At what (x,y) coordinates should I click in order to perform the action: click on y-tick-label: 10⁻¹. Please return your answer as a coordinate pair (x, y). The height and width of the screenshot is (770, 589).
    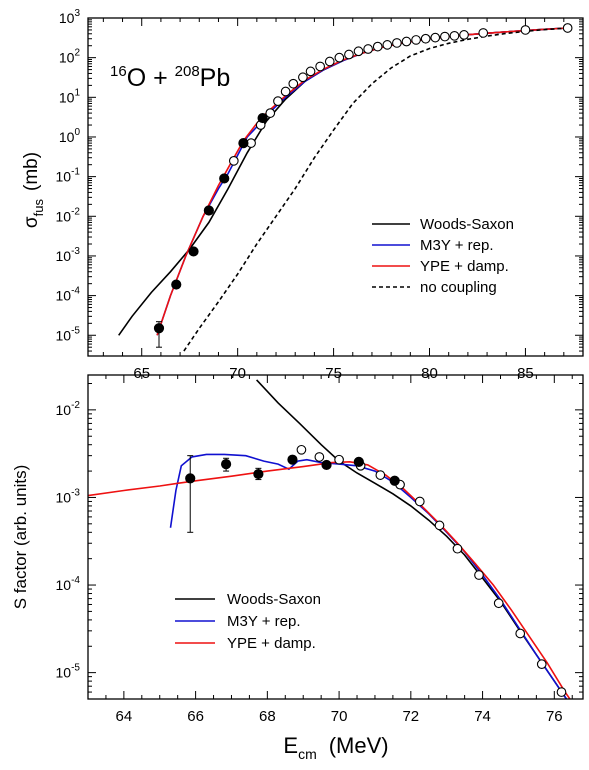
    Looking at the image, I should click on (68, 176).